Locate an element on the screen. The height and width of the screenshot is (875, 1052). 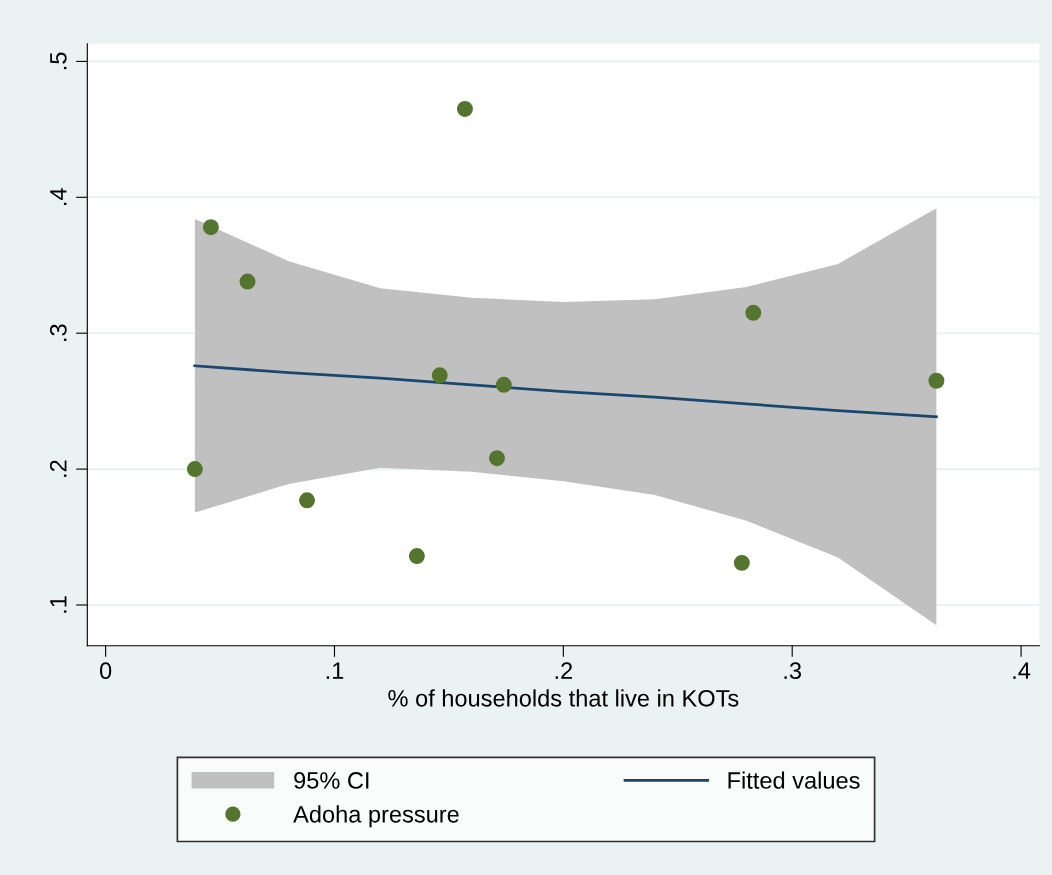
x-tick-label: .3 is located at coordinates (793, 671).